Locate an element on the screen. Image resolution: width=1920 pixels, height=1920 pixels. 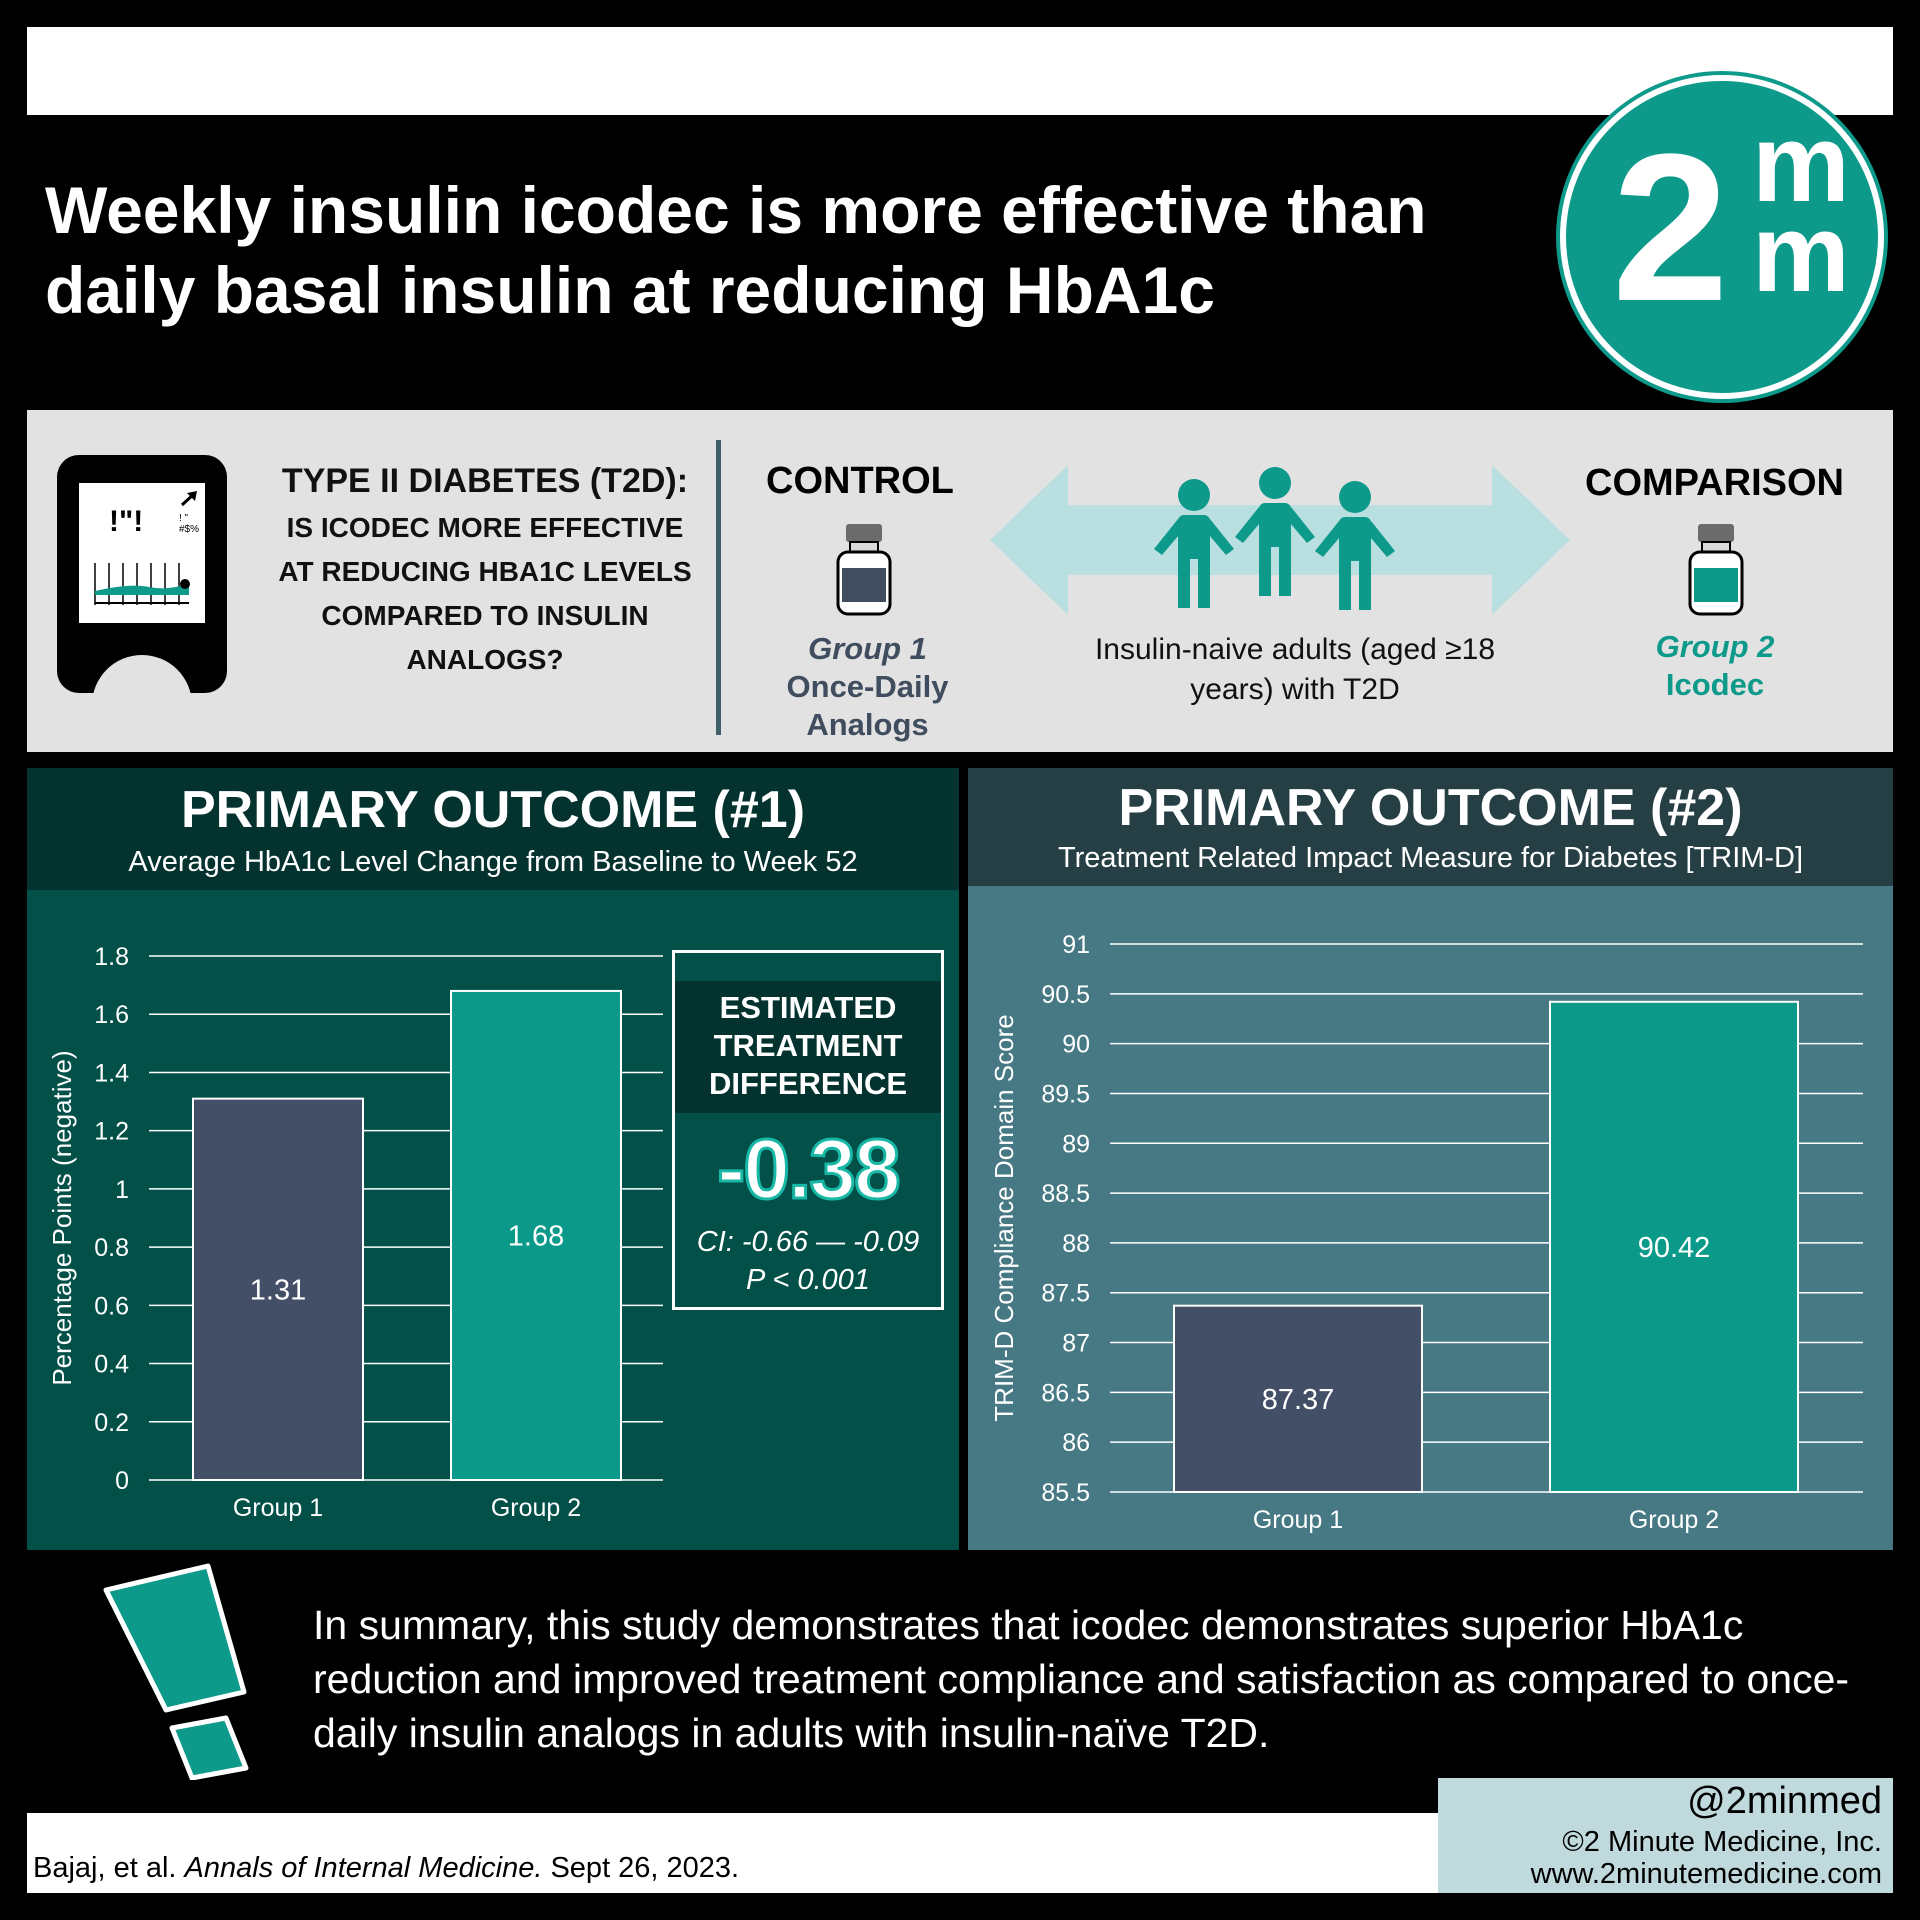
comparison-label: COMPARISON is located at coordinates (1714, 483).